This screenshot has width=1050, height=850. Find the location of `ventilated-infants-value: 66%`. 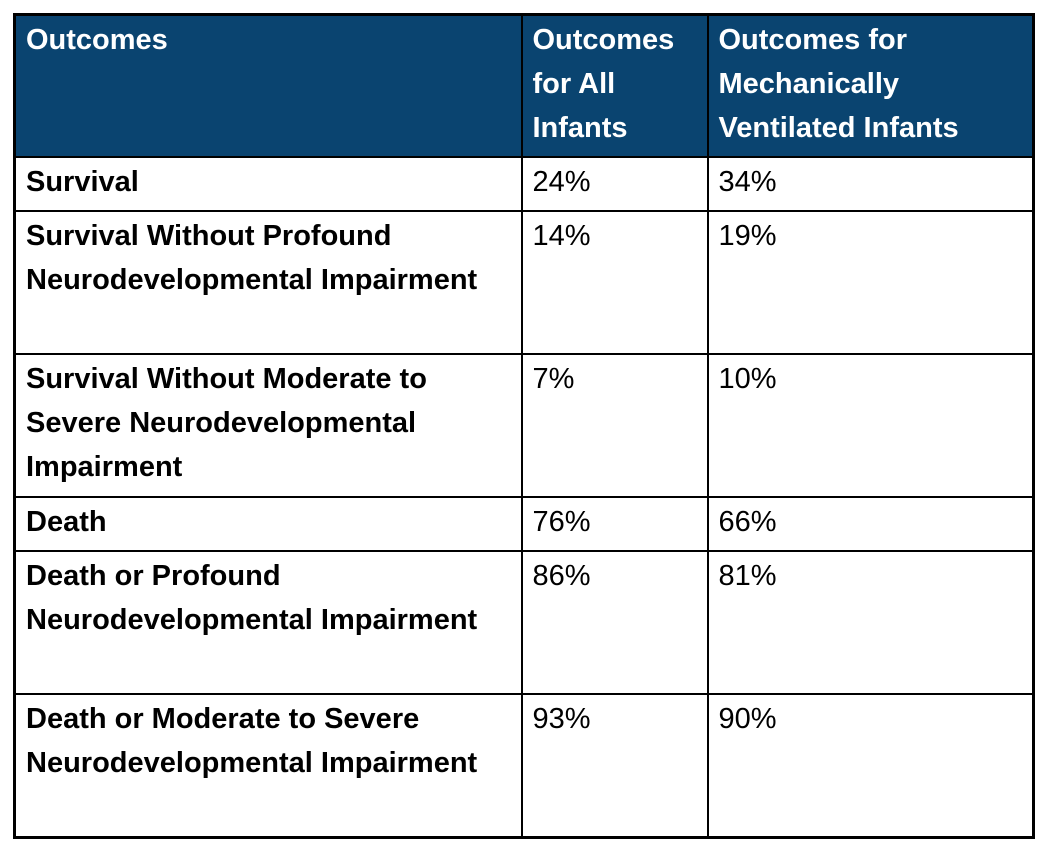

ventilated-infants-value: 66% is located at coordinates (870, 524).